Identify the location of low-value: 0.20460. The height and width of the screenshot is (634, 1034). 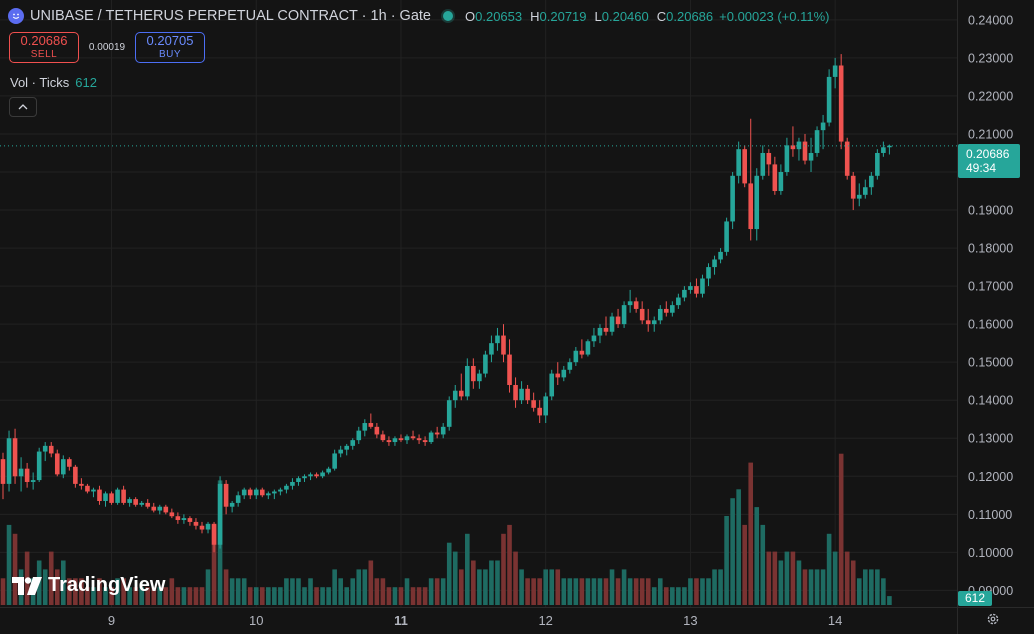
(625, 16).